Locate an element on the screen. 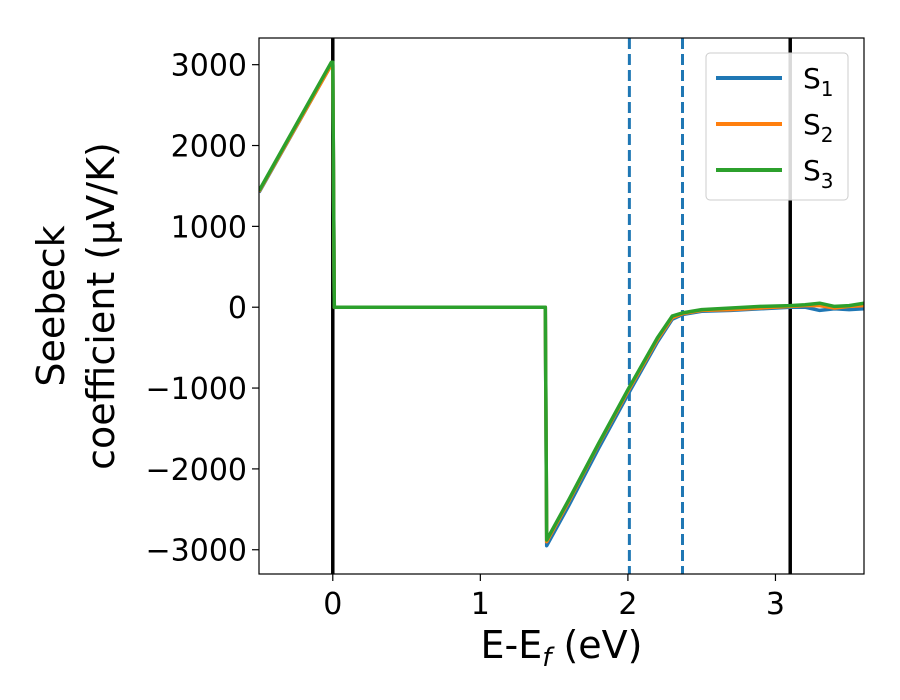 The height and width of the screenshot is (700, 900). x-axis-label-main: E-E is located at coordinates (512, 645).